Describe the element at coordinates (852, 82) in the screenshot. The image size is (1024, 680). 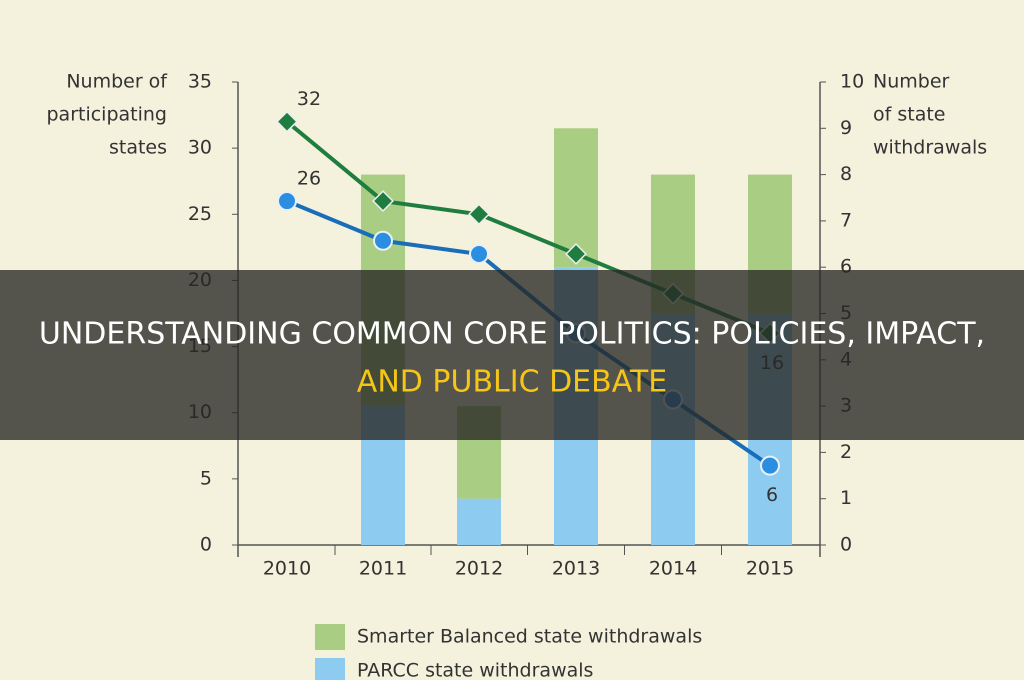
I see `y2-tick-label: 10` at that location.